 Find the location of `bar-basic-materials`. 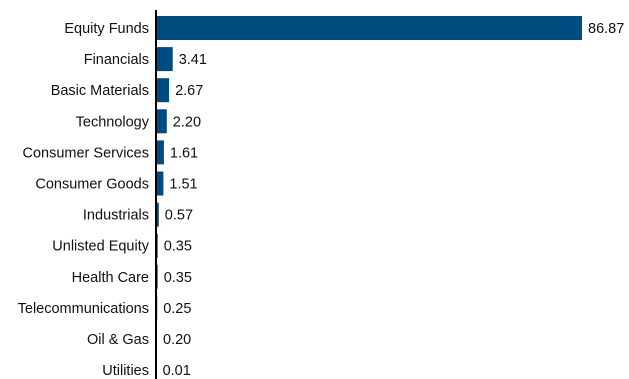

bar-basic-materials is located at coordinates (163, 90).